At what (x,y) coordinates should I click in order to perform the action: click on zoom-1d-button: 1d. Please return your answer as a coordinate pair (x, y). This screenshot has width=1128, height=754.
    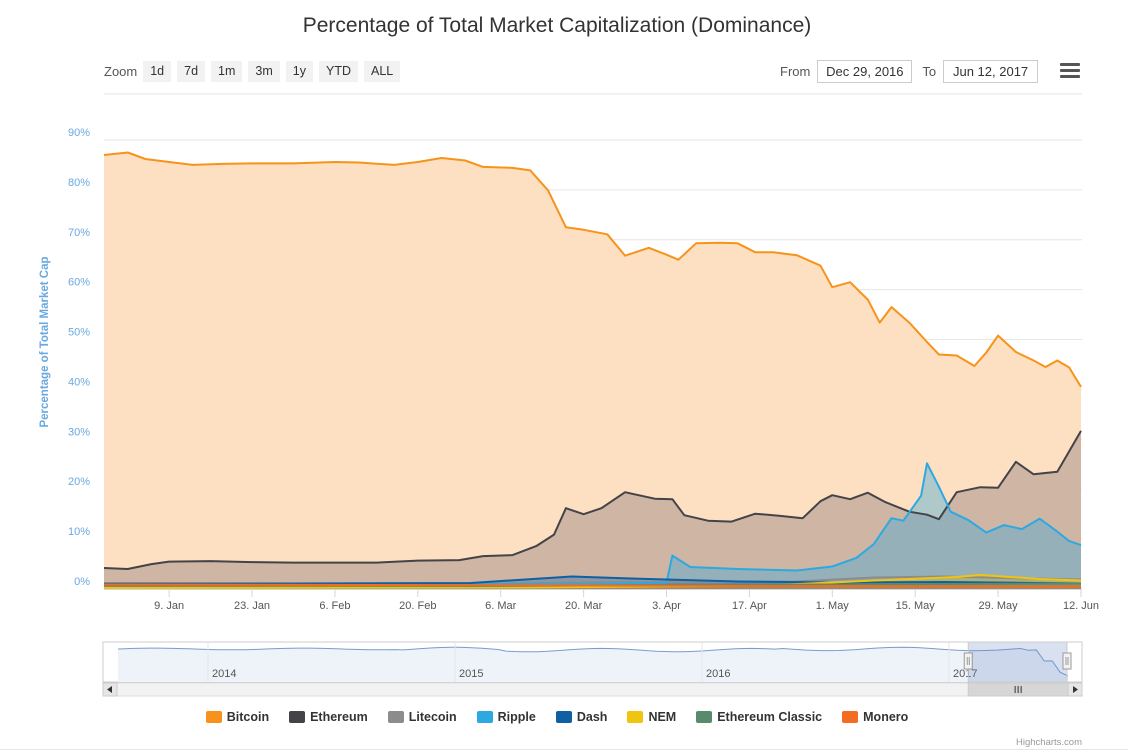
    Looking at the image, I should click on (157, 71).